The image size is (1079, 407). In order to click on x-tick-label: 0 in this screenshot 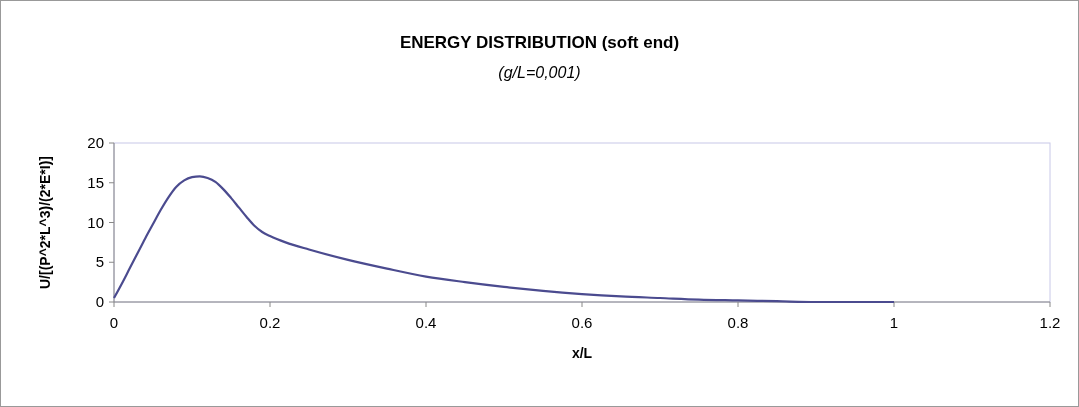, I will do `click(114, 322)`.